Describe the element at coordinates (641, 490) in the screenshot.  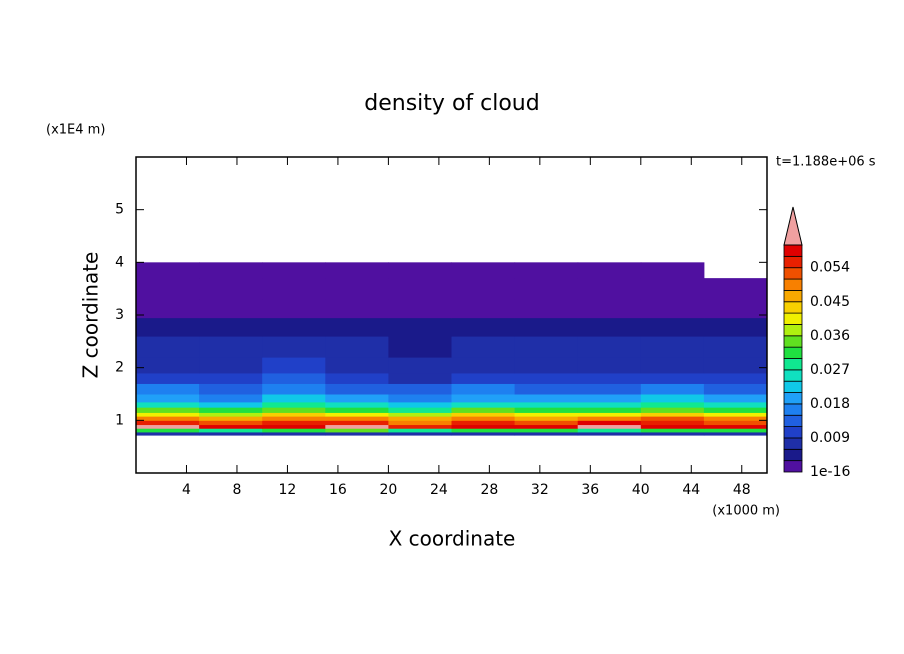
I see `x-tick-label: 40` at that location.